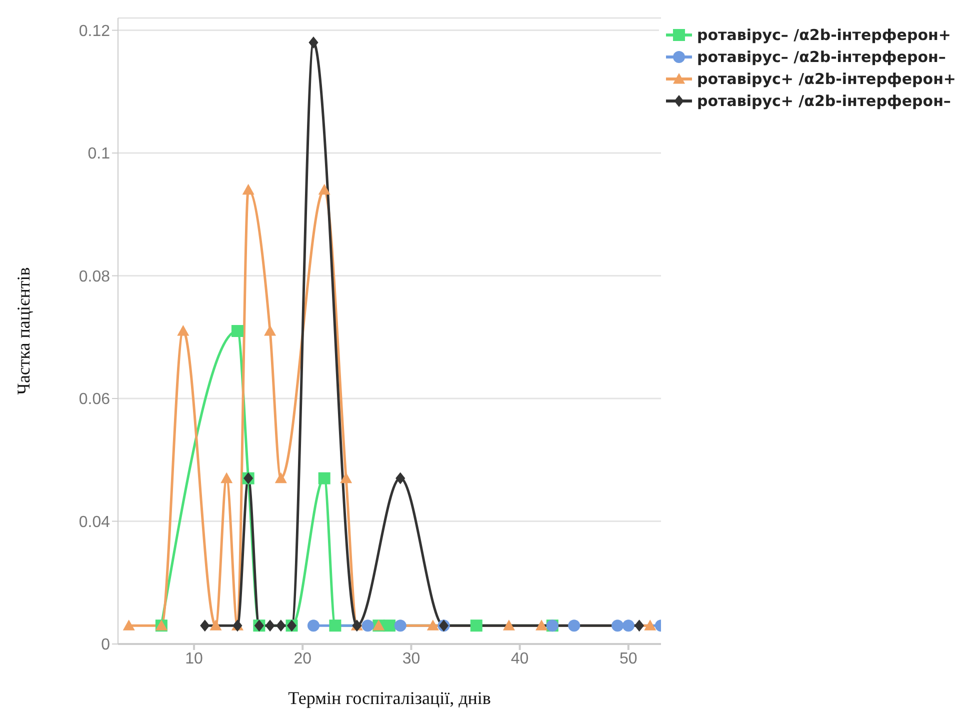 Image resolution: width=964 pixels, height=722 pixels. I want to click on legend-label: ротавірус+ /α2b-інтерферон–, so click(823, 101).